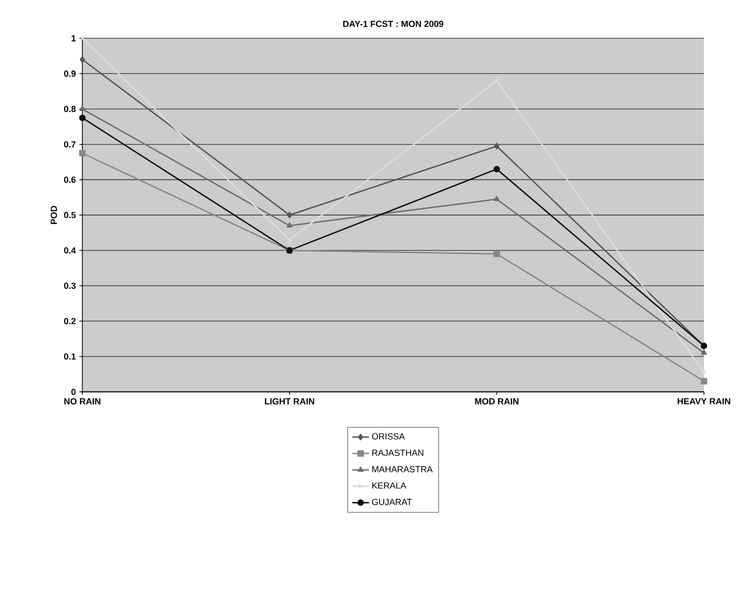 The image size is (756, 590). Describe the element at coordinates (388, 436) in the screenshot. I see `legend-label: ORISSA` at that location.